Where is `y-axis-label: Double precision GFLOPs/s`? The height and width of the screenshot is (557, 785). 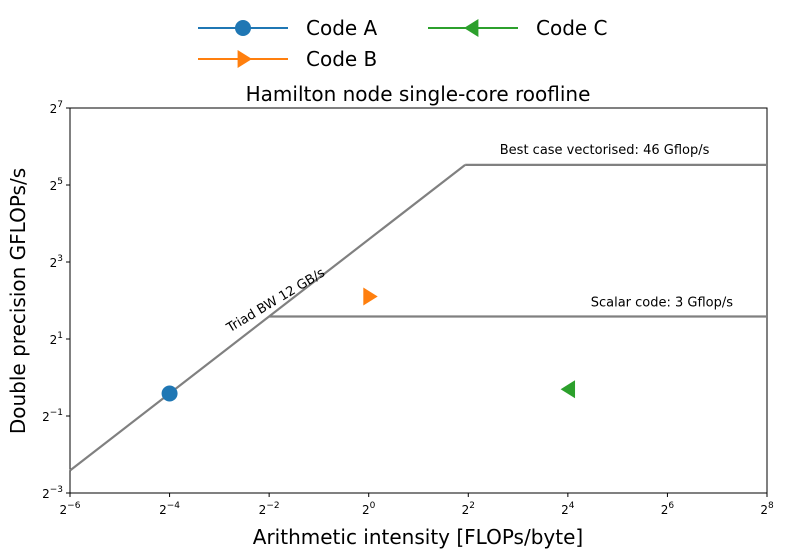 y-axis-label: Double precision GFLOPs/s is located at coordinates (18, 301).